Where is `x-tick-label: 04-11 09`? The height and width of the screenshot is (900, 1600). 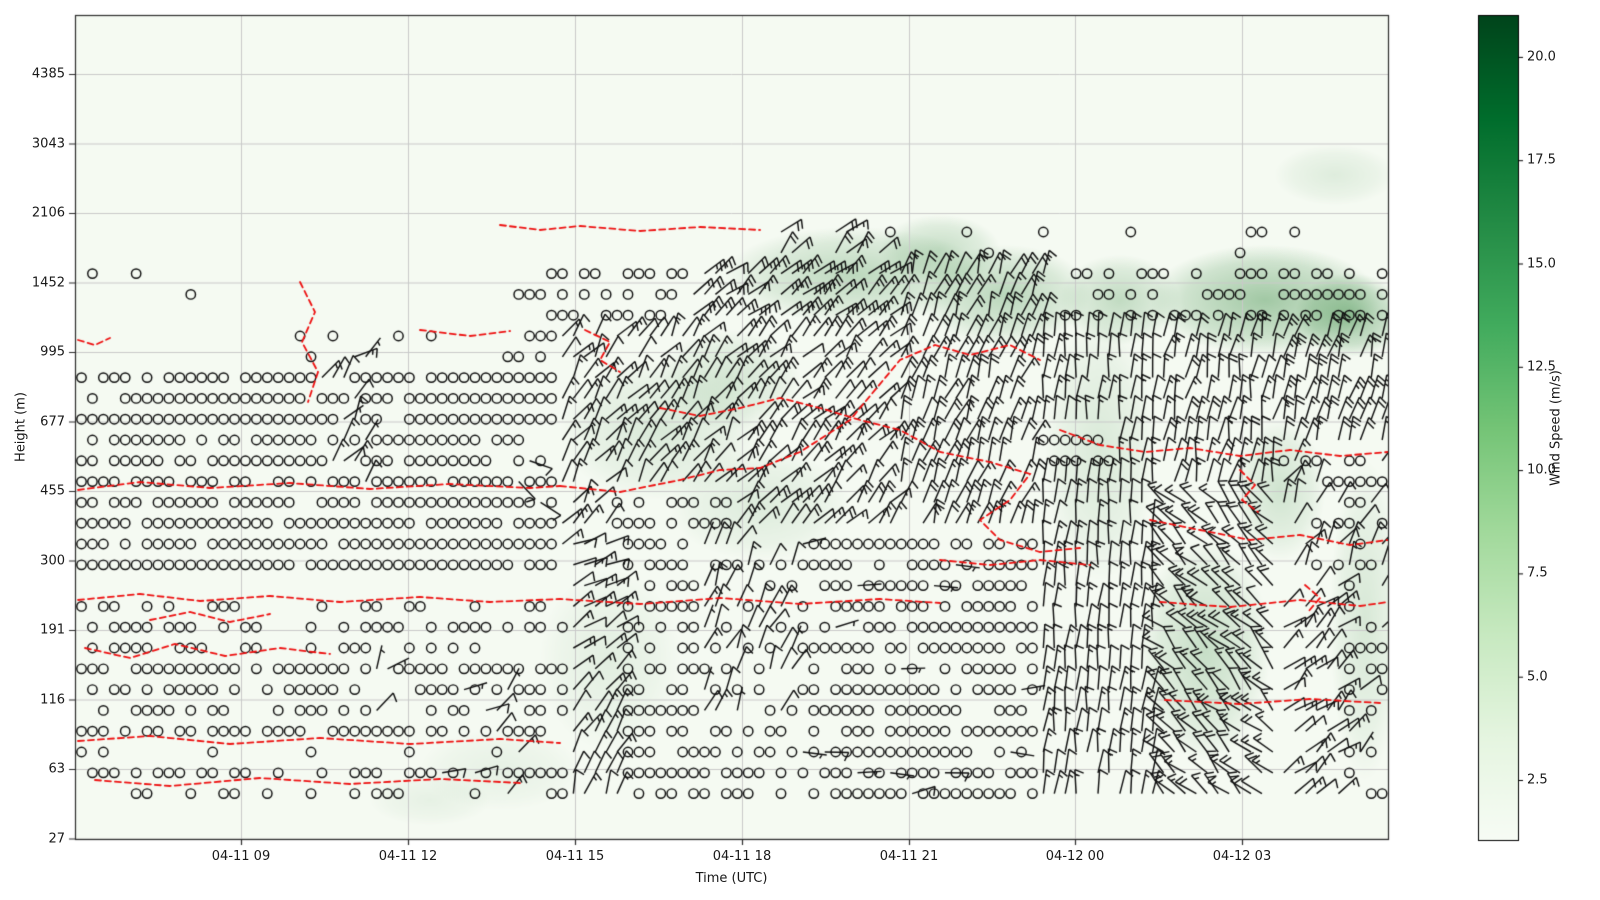 x-tick-label: 04-11 09 is located at coordinates (241, 856).